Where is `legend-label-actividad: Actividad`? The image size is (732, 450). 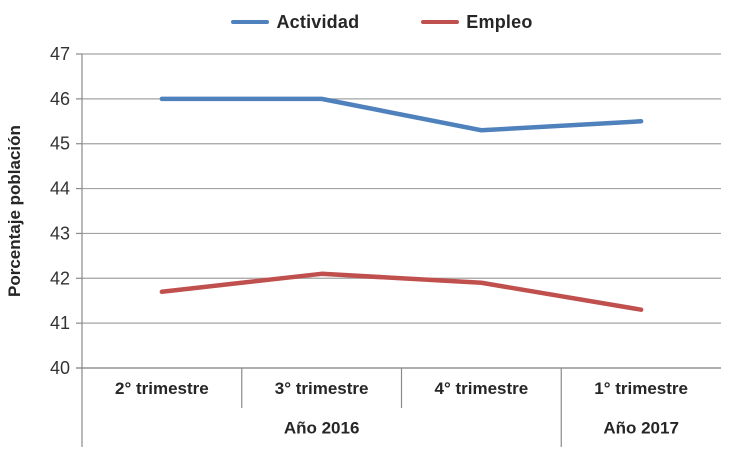 legend-label-actividad: Actividad is located at coordinates (318, 21).